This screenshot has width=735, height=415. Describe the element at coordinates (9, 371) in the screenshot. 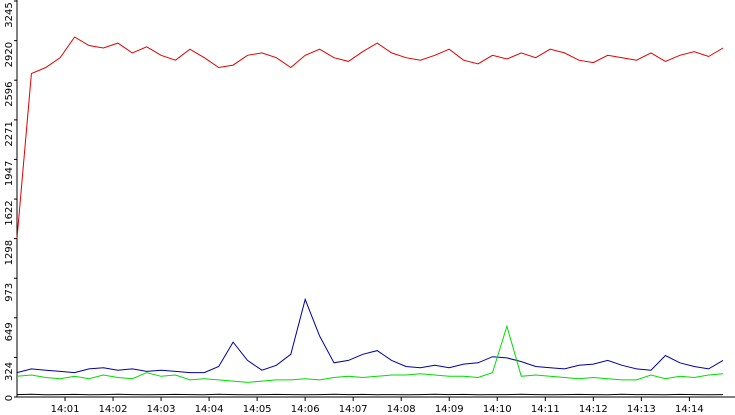

I see `y-tick-label: 324` at that location.